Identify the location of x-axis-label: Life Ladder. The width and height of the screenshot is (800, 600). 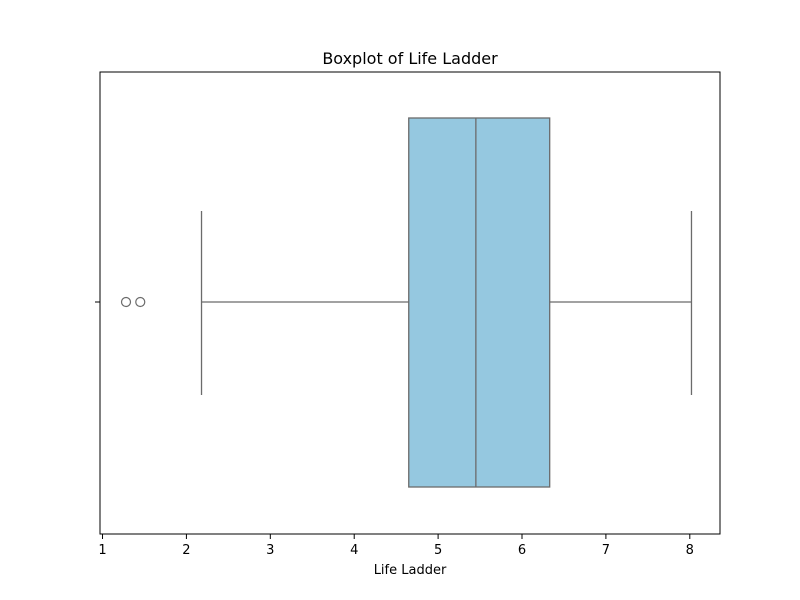
(410, 570).